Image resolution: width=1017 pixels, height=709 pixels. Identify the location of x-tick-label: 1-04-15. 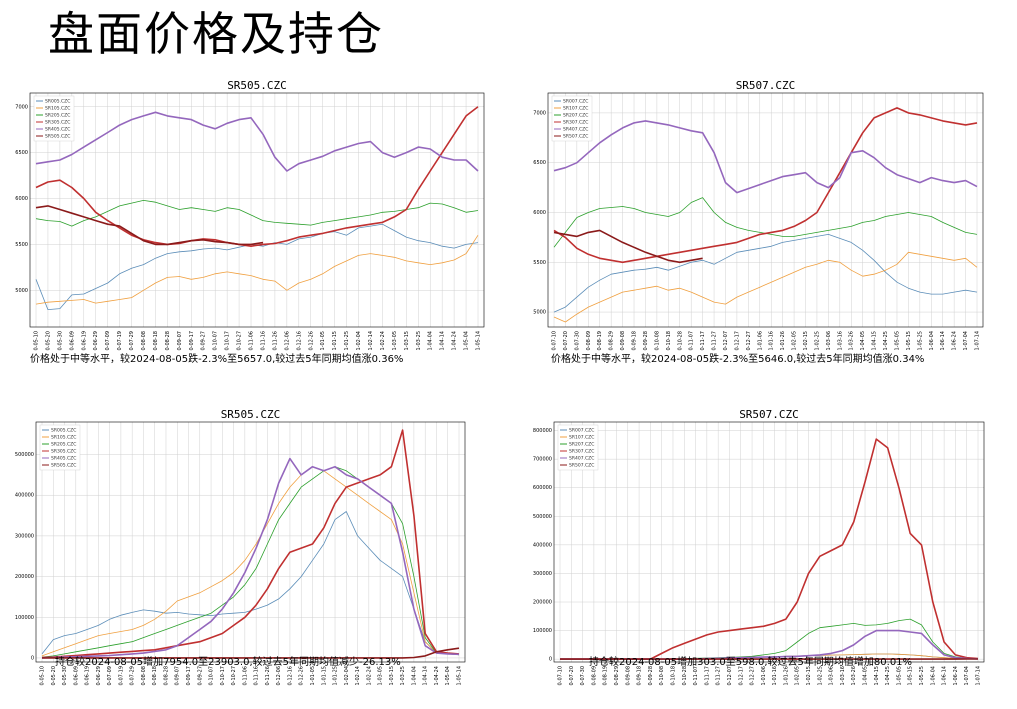
(875, 341).